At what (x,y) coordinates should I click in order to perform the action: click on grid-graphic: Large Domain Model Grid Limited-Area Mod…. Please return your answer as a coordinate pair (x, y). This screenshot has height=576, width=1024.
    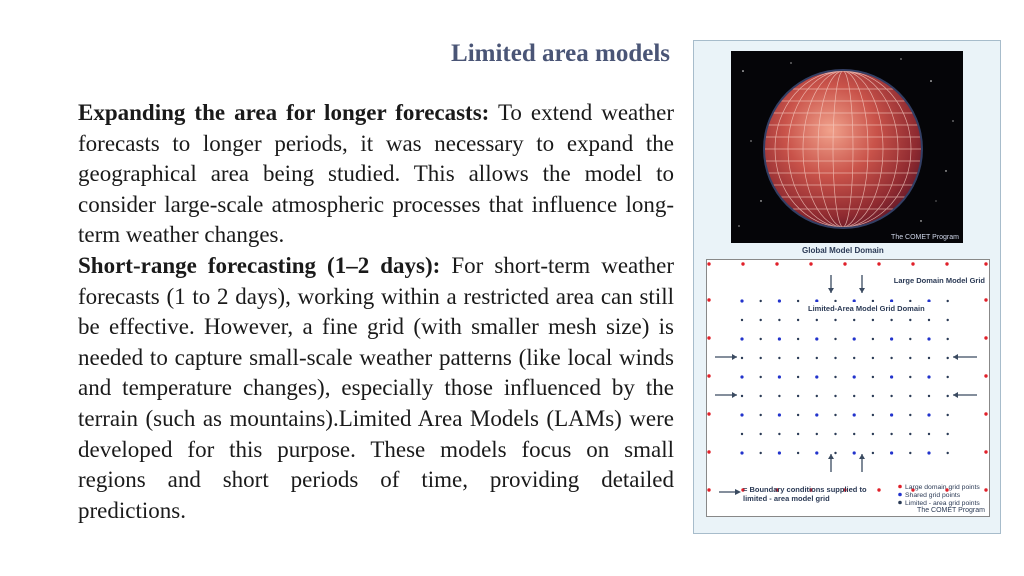
    Looking at the image, I should click on (847, 388).